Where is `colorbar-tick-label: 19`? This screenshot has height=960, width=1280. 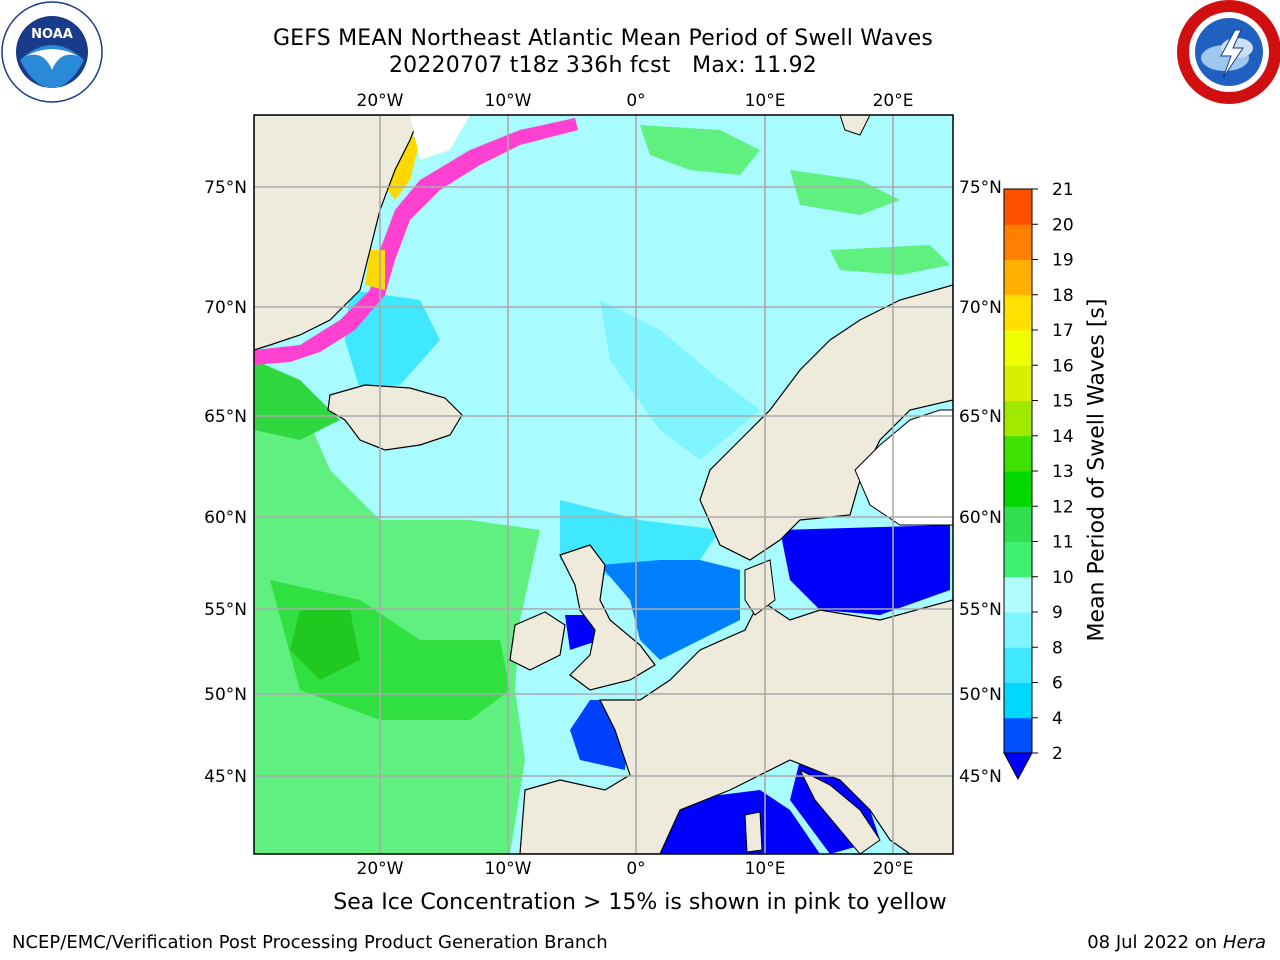 colorbar-tick-label: 19 is located at coordinates (1063, 261).